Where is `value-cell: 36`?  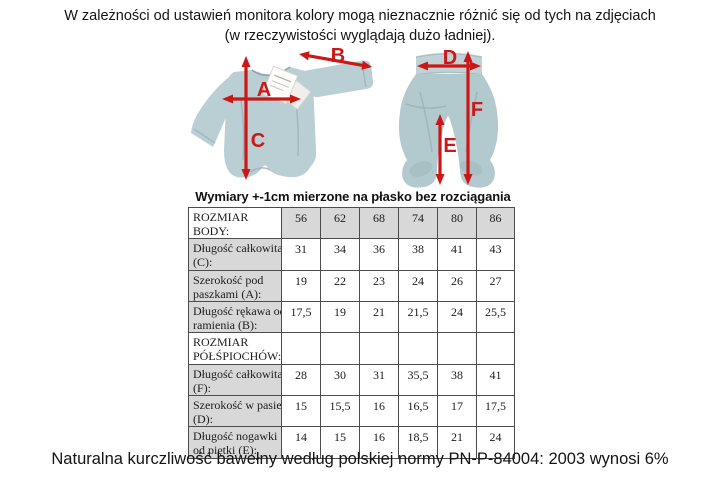 value-cell: 36 is located at coordinates (379, 254).